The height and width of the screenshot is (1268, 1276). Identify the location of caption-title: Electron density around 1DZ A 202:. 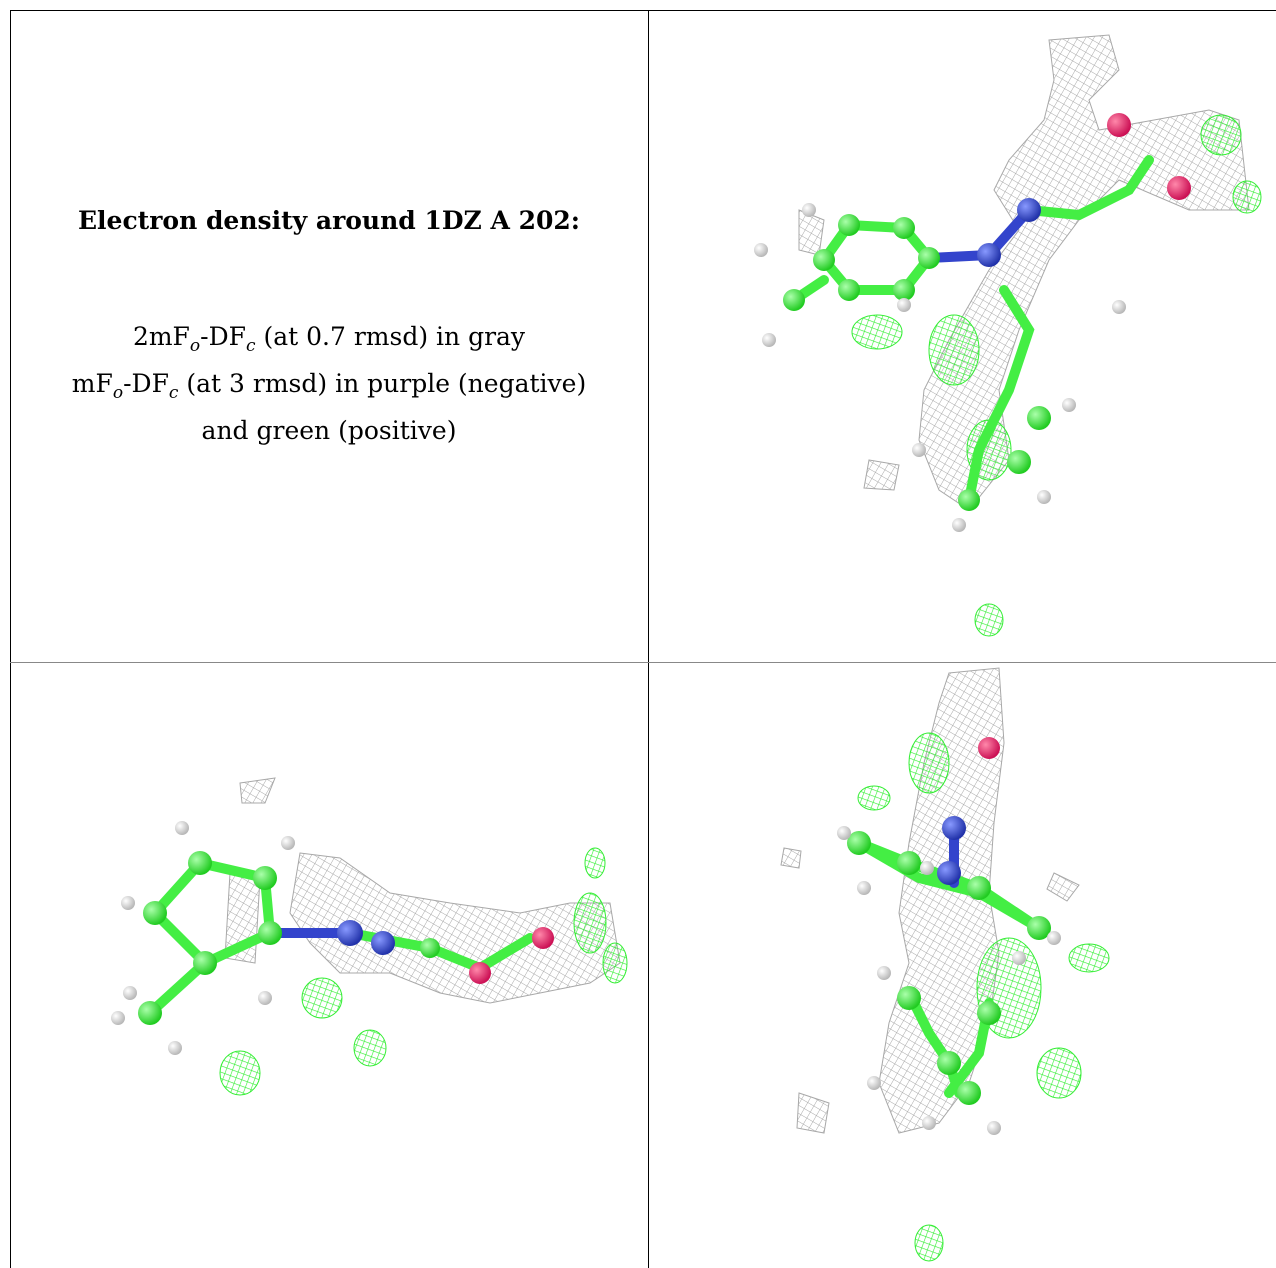
(329, 220).